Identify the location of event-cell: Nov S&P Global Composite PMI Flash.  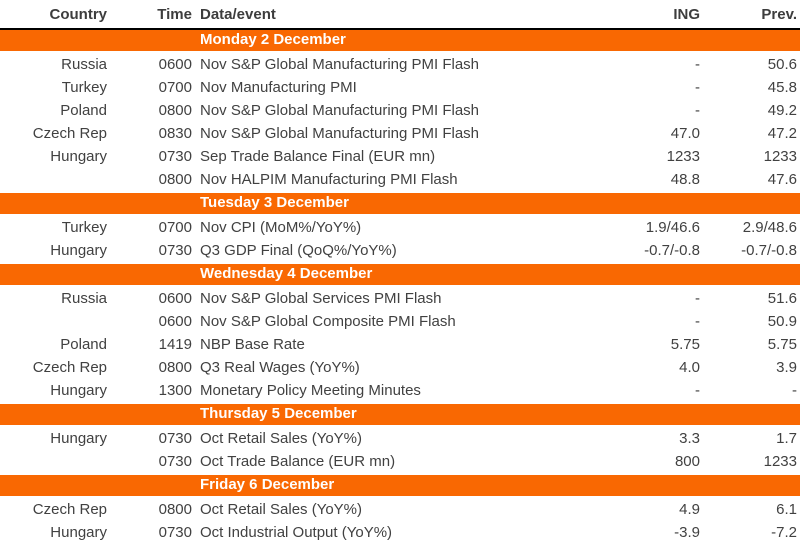
(328, 321).